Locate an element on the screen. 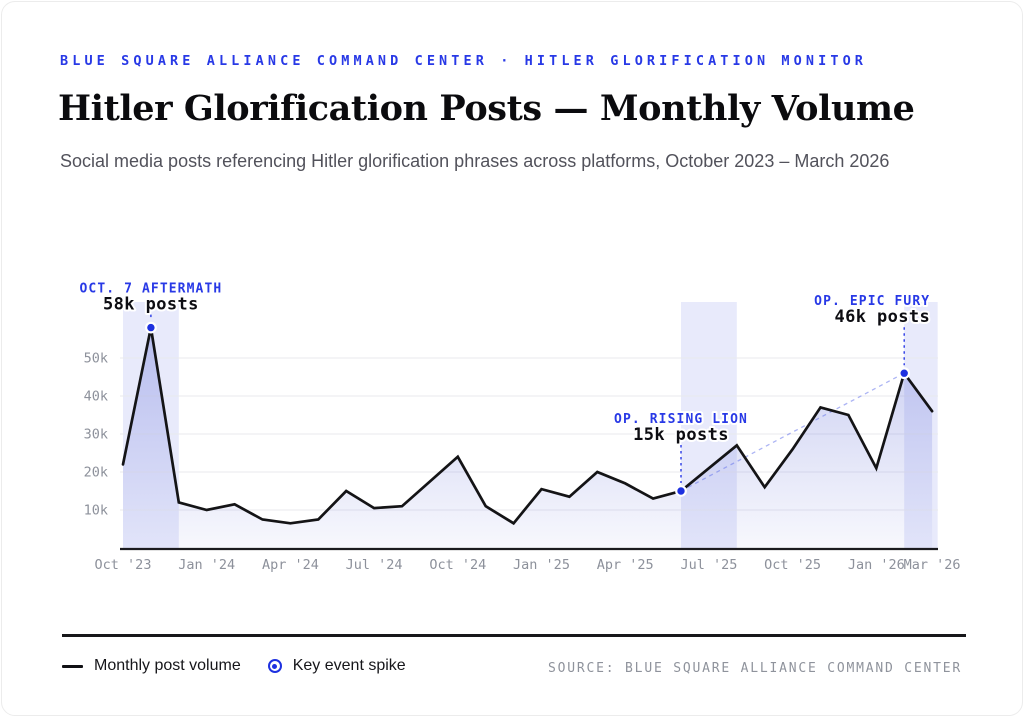  x-tick-label: Jan '26 is located at coordinates (876, 565).